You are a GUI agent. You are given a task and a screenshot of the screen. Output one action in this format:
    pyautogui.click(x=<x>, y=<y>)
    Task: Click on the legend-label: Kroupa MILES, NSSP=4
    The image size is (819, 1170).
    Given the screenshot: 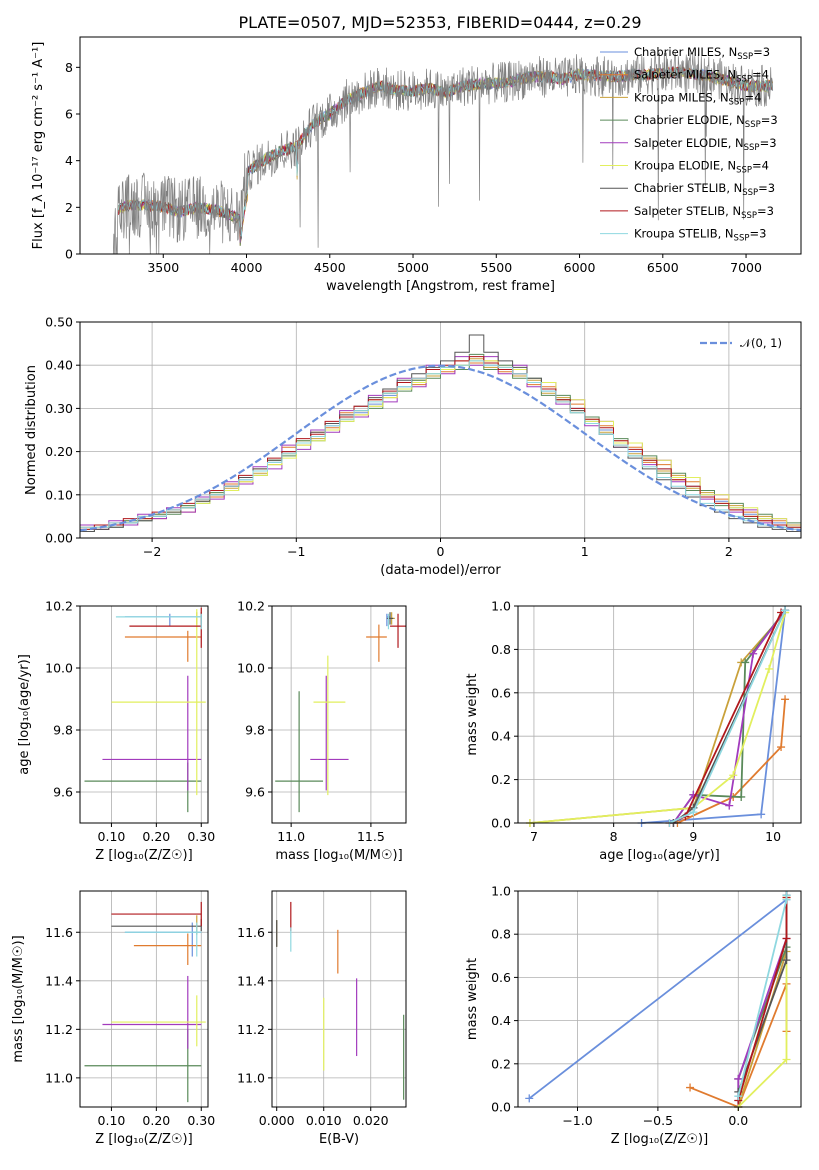 What is the action you would take?
    pyautogui.click(x=697, y=98)
    